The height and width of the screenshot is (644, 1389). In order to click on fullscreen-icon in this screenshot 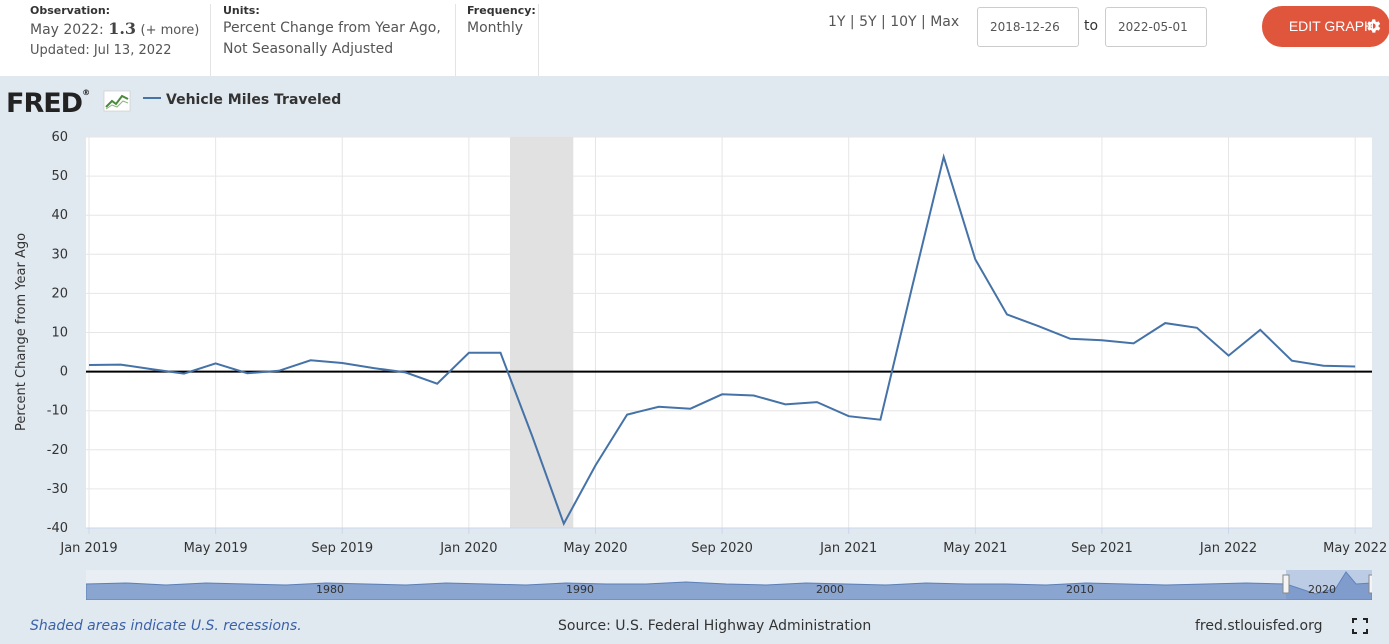, I will do `click(1360, 626)`.